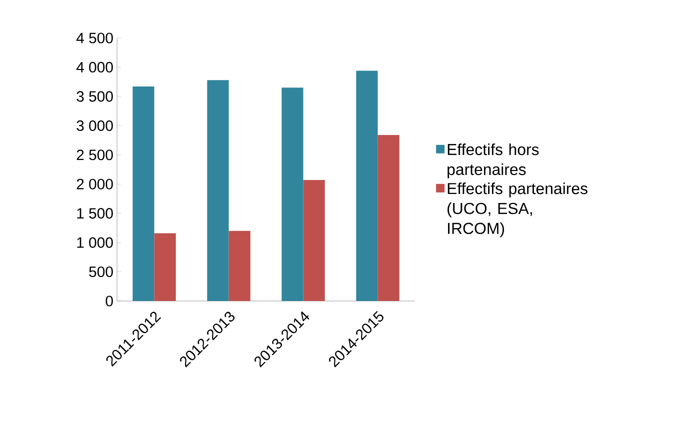 The width and height of the screenshot is (684, 439). Describe the element at coordinates (109, 301) in the screenshot. I see `y-tick-label: 0` at that location.